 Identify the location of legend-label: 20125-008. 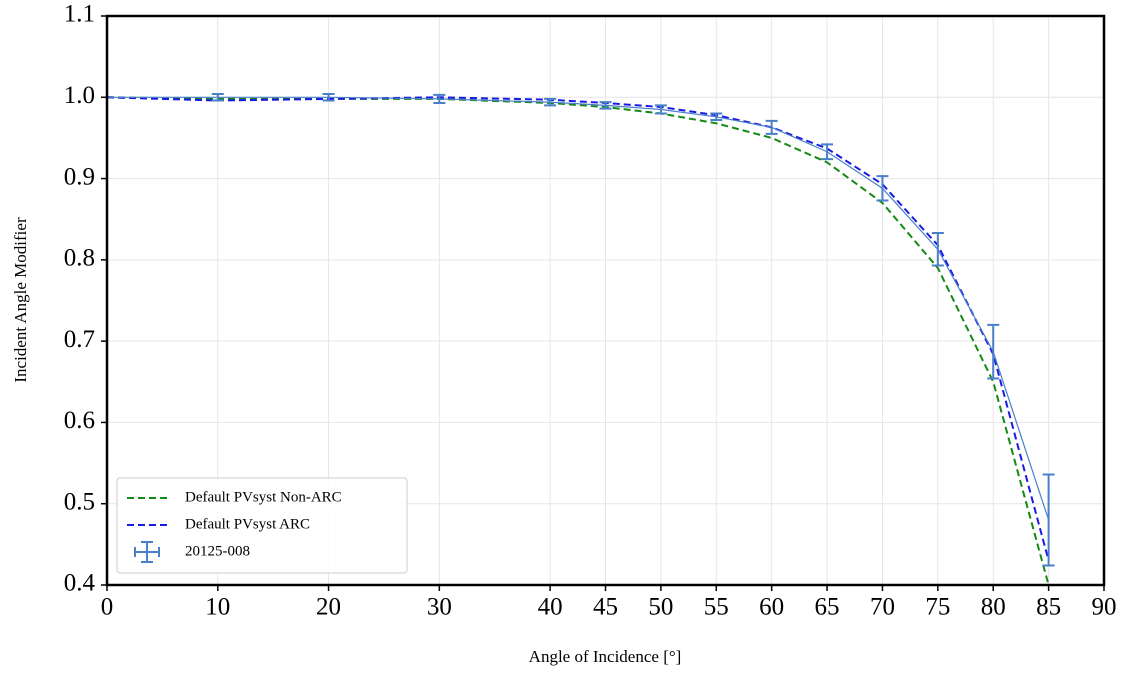
(217, 551).